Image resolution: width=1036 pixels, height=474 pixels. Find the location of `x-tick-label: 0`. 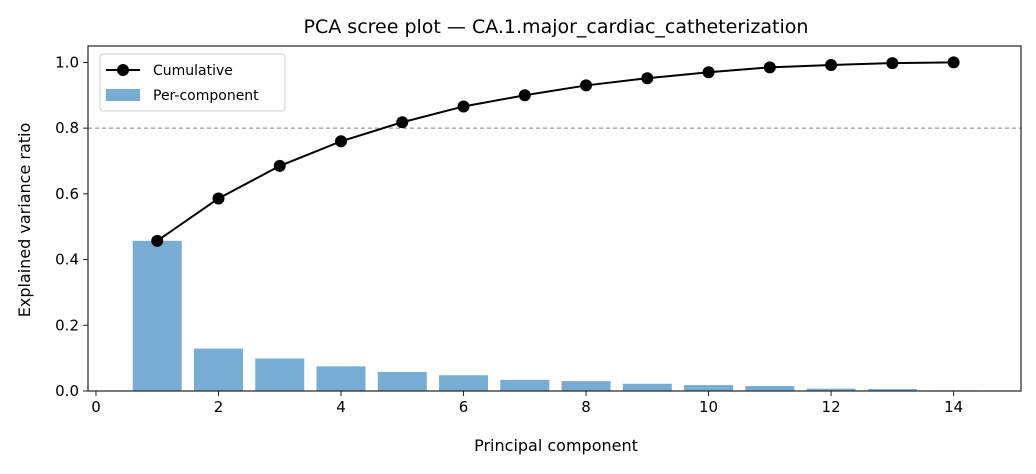

x-tick-label: 0 is located at coordinates (96, 407).